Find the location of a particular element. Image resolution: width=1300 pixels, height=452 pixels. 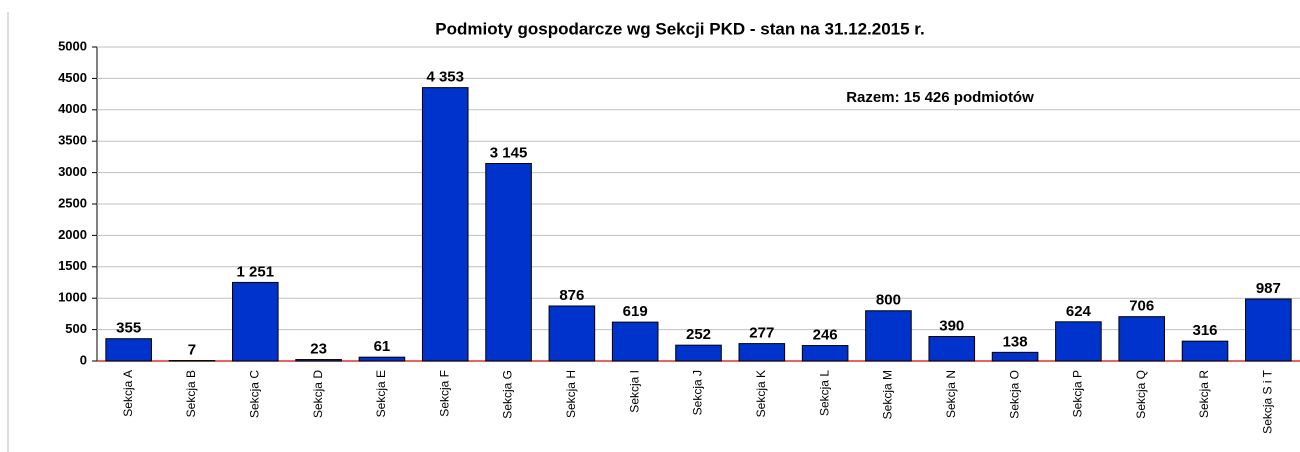

x-tick-label: Sekcja A is located at coordinates (128, 393).